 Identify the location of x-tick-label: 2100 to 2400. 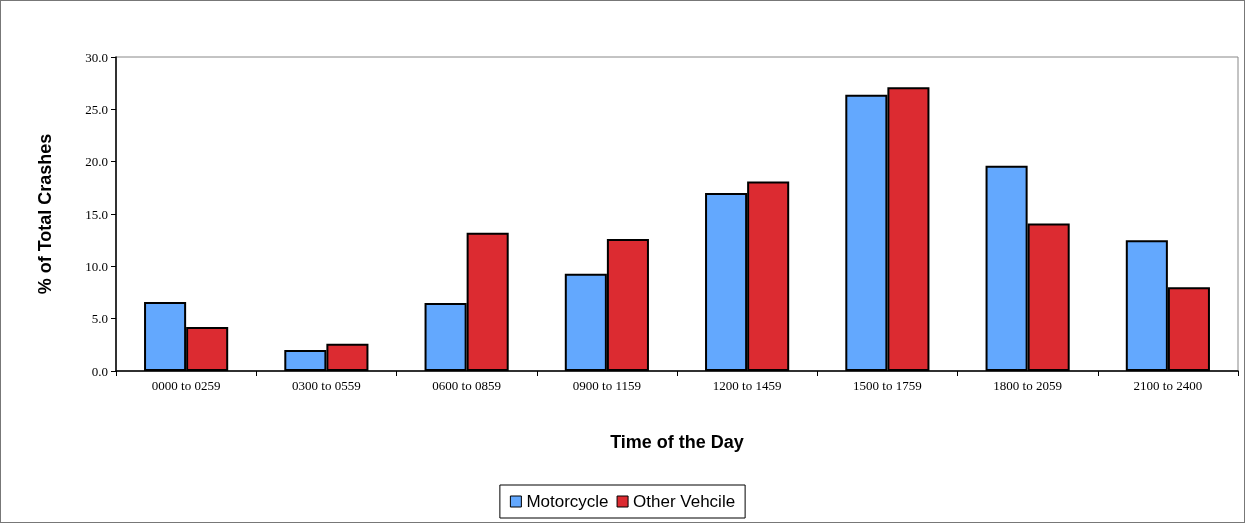
(1168, 385).